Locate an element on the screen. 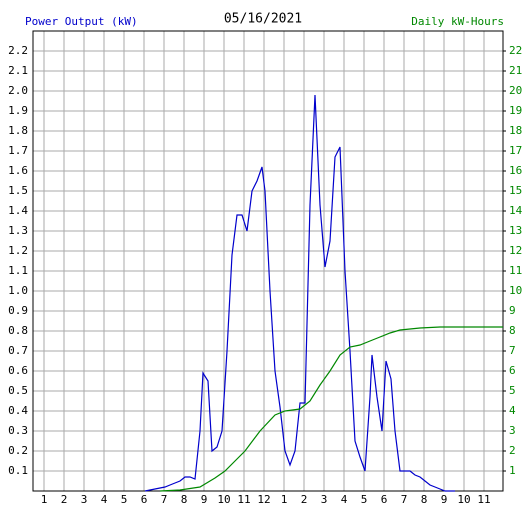 Image resolution: width=527 pixels, height=510 pixels. y-tick-label: 2.2 is located at coordinates (18, 50).